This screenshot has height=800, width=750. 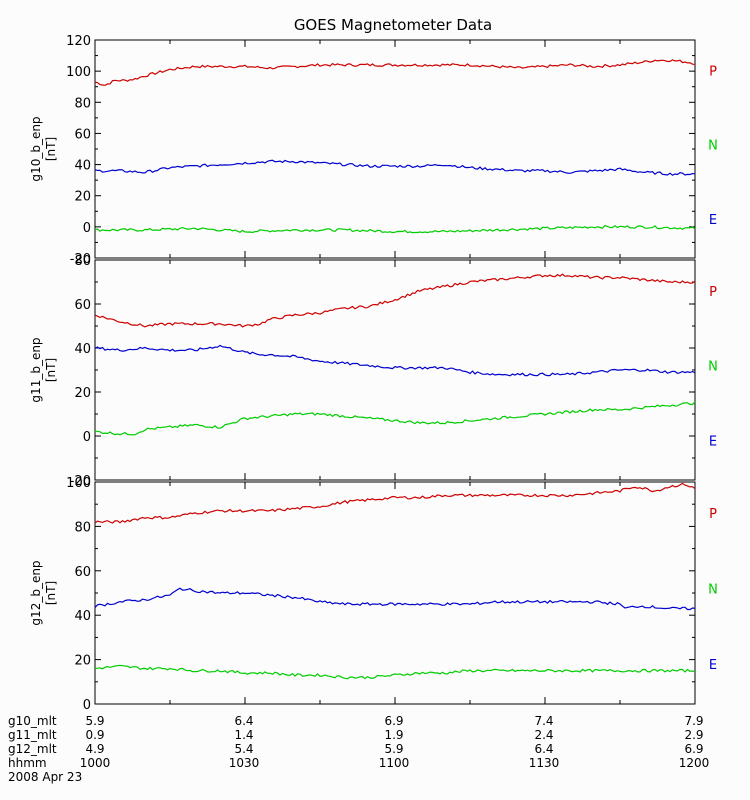 I want to click on mlt-row-g11: g11_mlt 0.9 1.4 1.9 2.4 2.9, so click(x=368, y=735).